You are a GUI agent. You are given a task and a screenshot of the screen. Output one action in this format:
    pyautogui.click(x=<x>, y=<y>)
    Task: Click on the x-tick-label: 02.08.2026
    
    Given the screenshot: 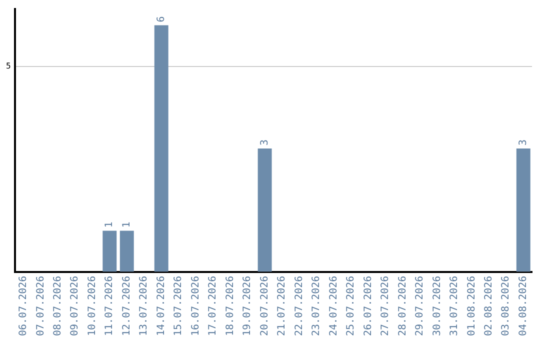 What is the action you would take?
    pyautogui.click(x=488, y=306)
    